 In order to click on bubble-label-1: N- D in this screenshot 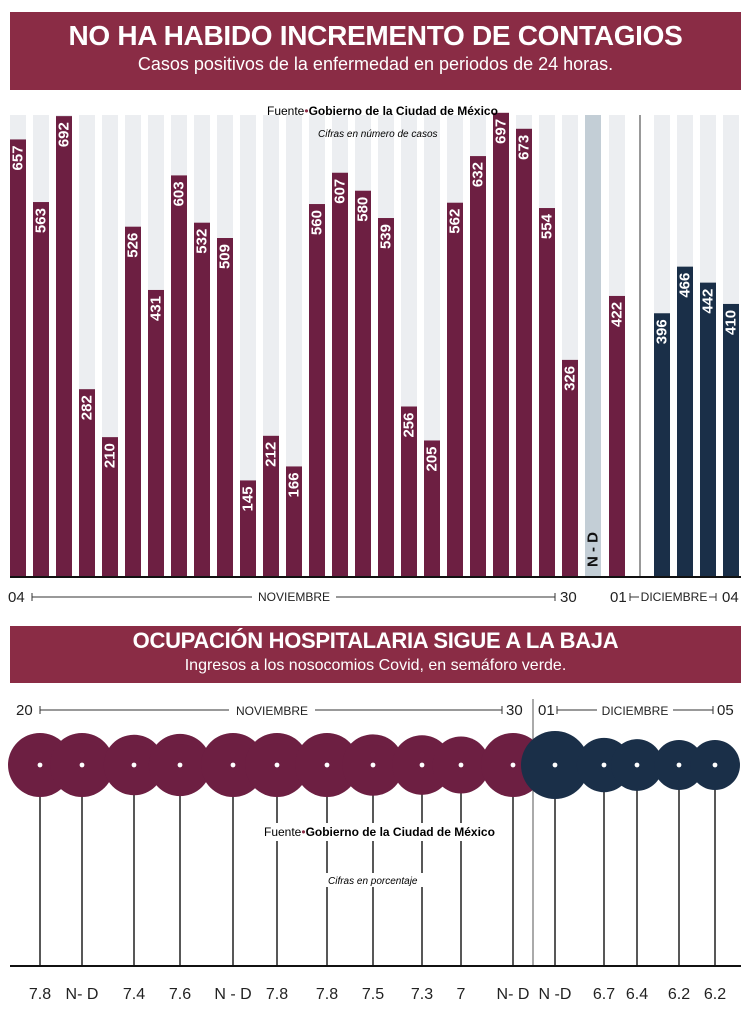, I will do `click(82, 994)`.